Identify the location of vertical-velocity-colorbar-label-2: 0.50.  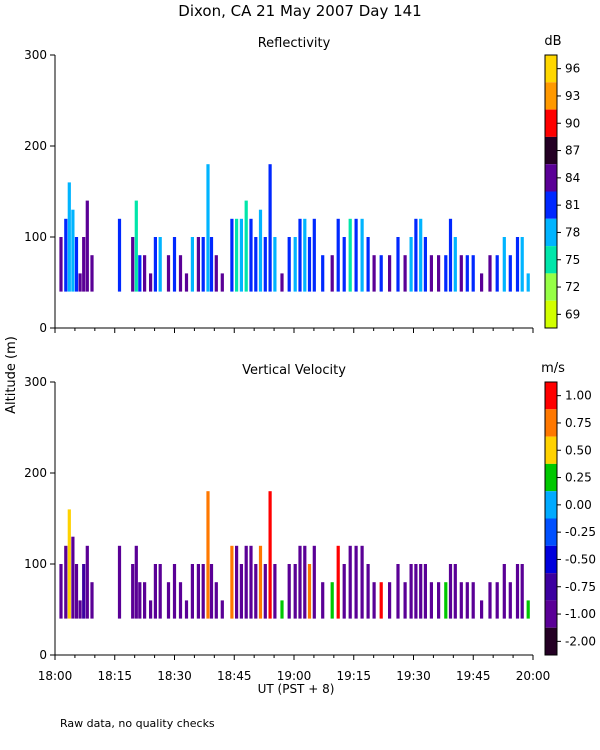
(578, 450).